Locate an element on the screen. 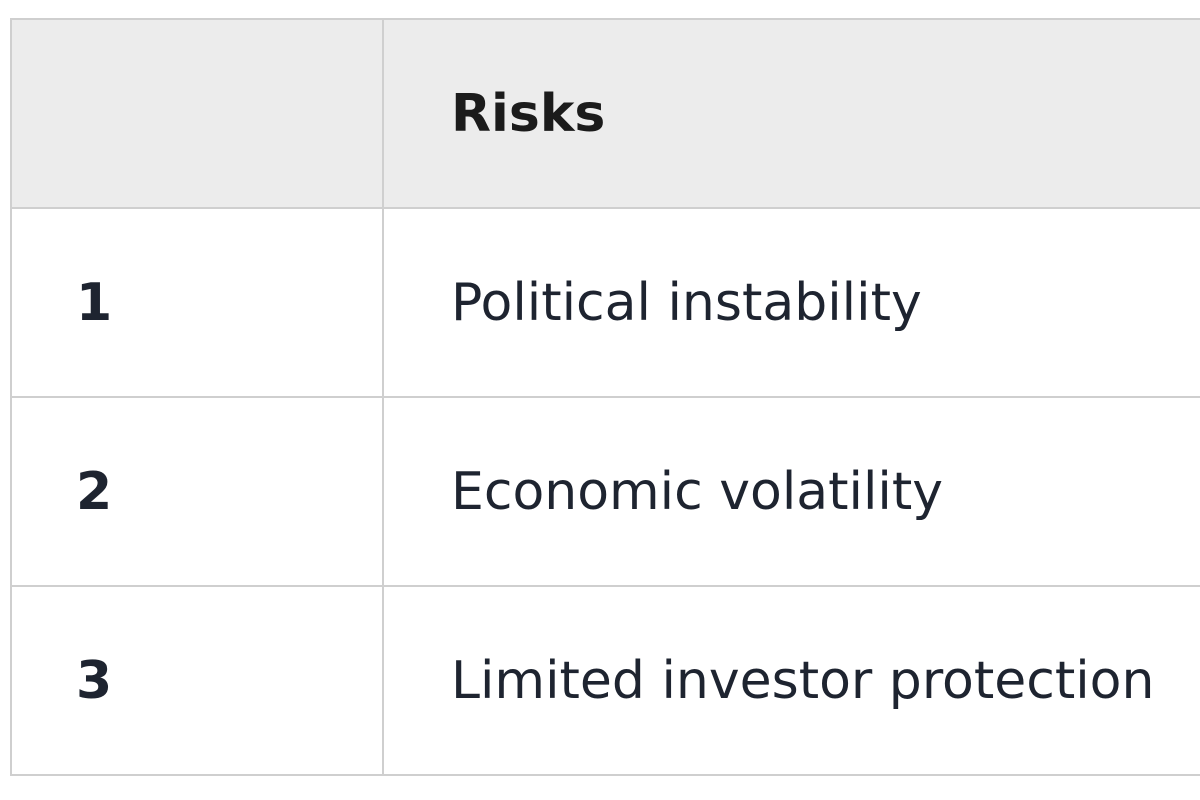 The height and width of the screenshot is (800, 1200). row-number-cell: 2 is located at coordinates (197, 491).